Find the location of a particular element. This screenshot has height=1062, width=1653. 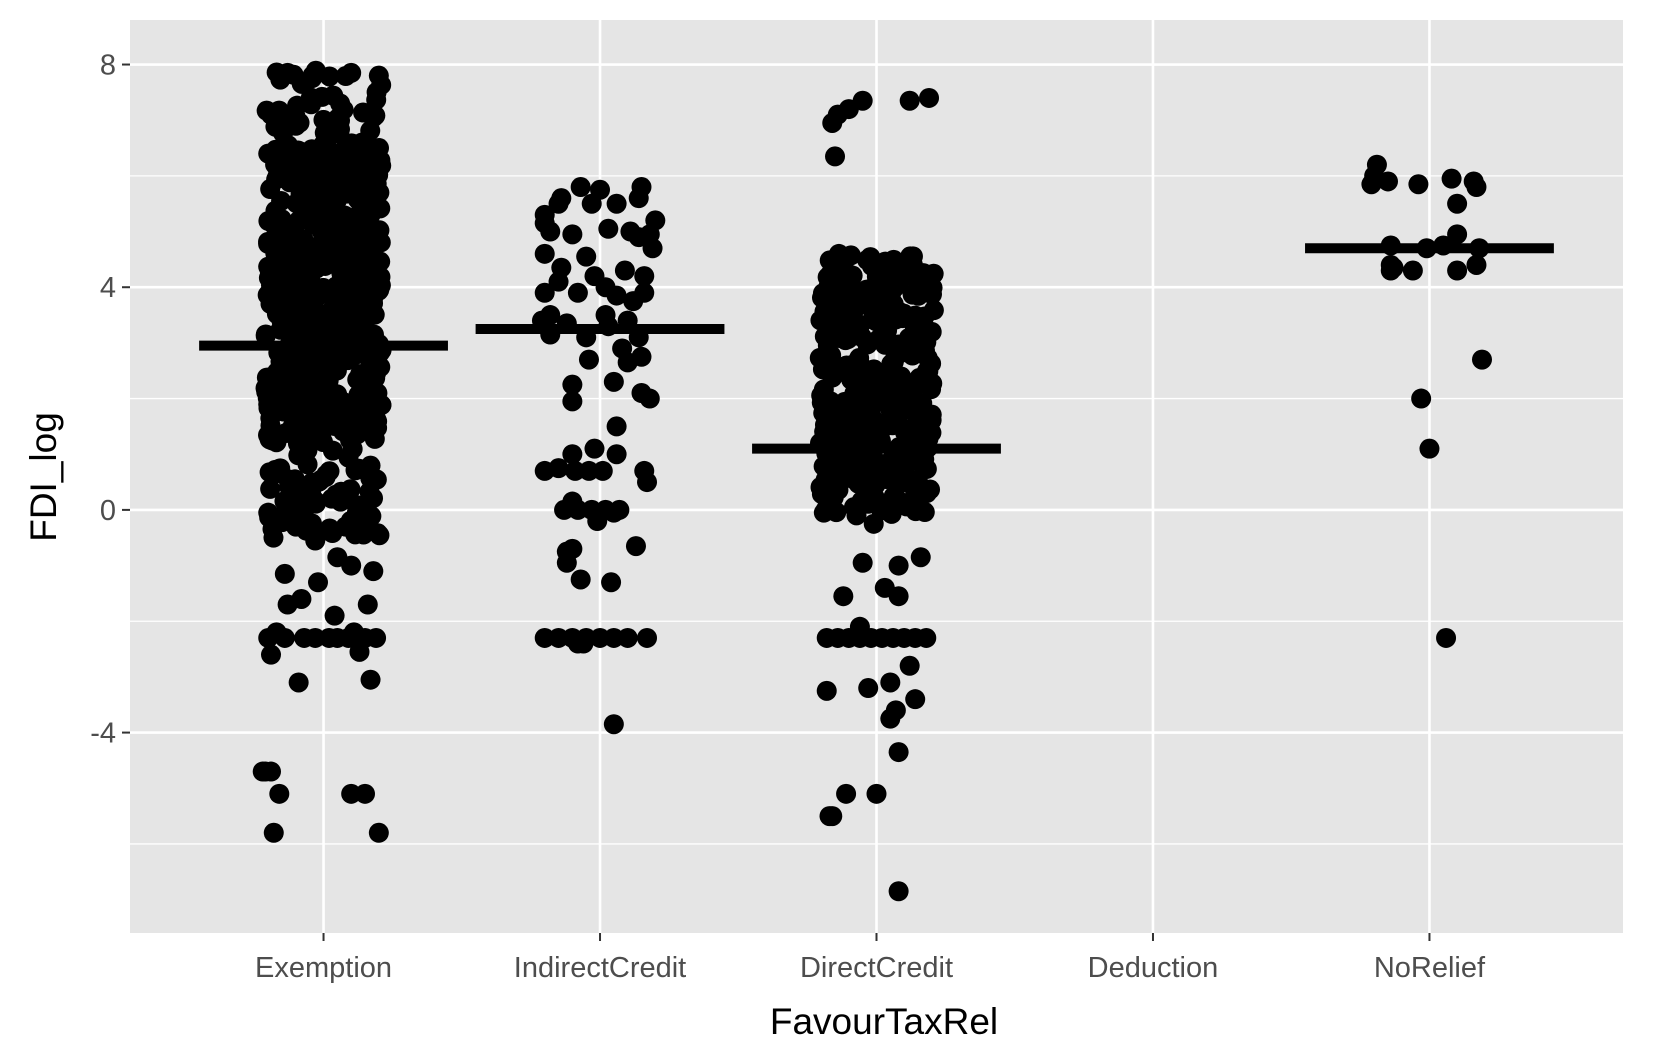

x-tick-label: Deduction is located at coordinates (1153, 968).